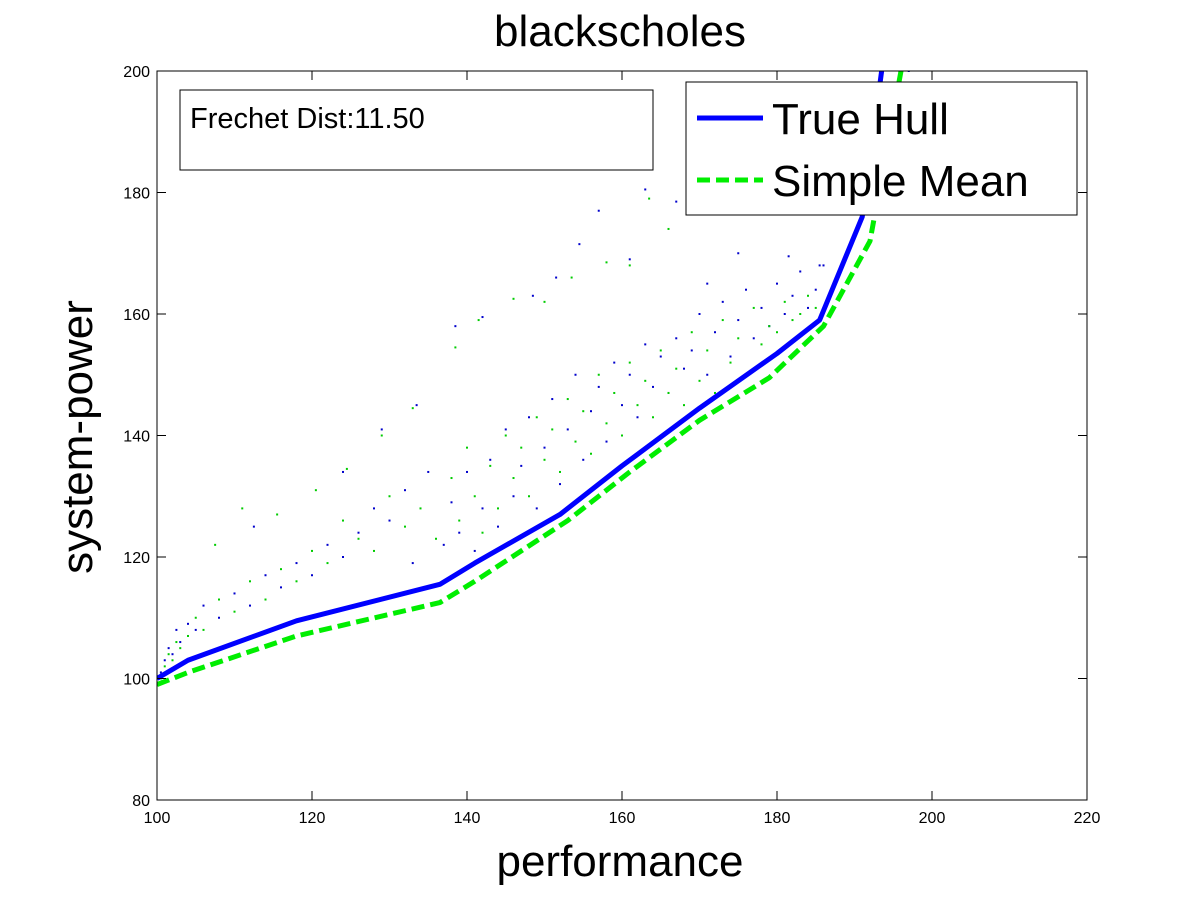 The height and width of the screenshot is (900, 1200). Describe the element at coordinates (141, 801) in the screenshot. I see `y-tick-label: 80` at that location.